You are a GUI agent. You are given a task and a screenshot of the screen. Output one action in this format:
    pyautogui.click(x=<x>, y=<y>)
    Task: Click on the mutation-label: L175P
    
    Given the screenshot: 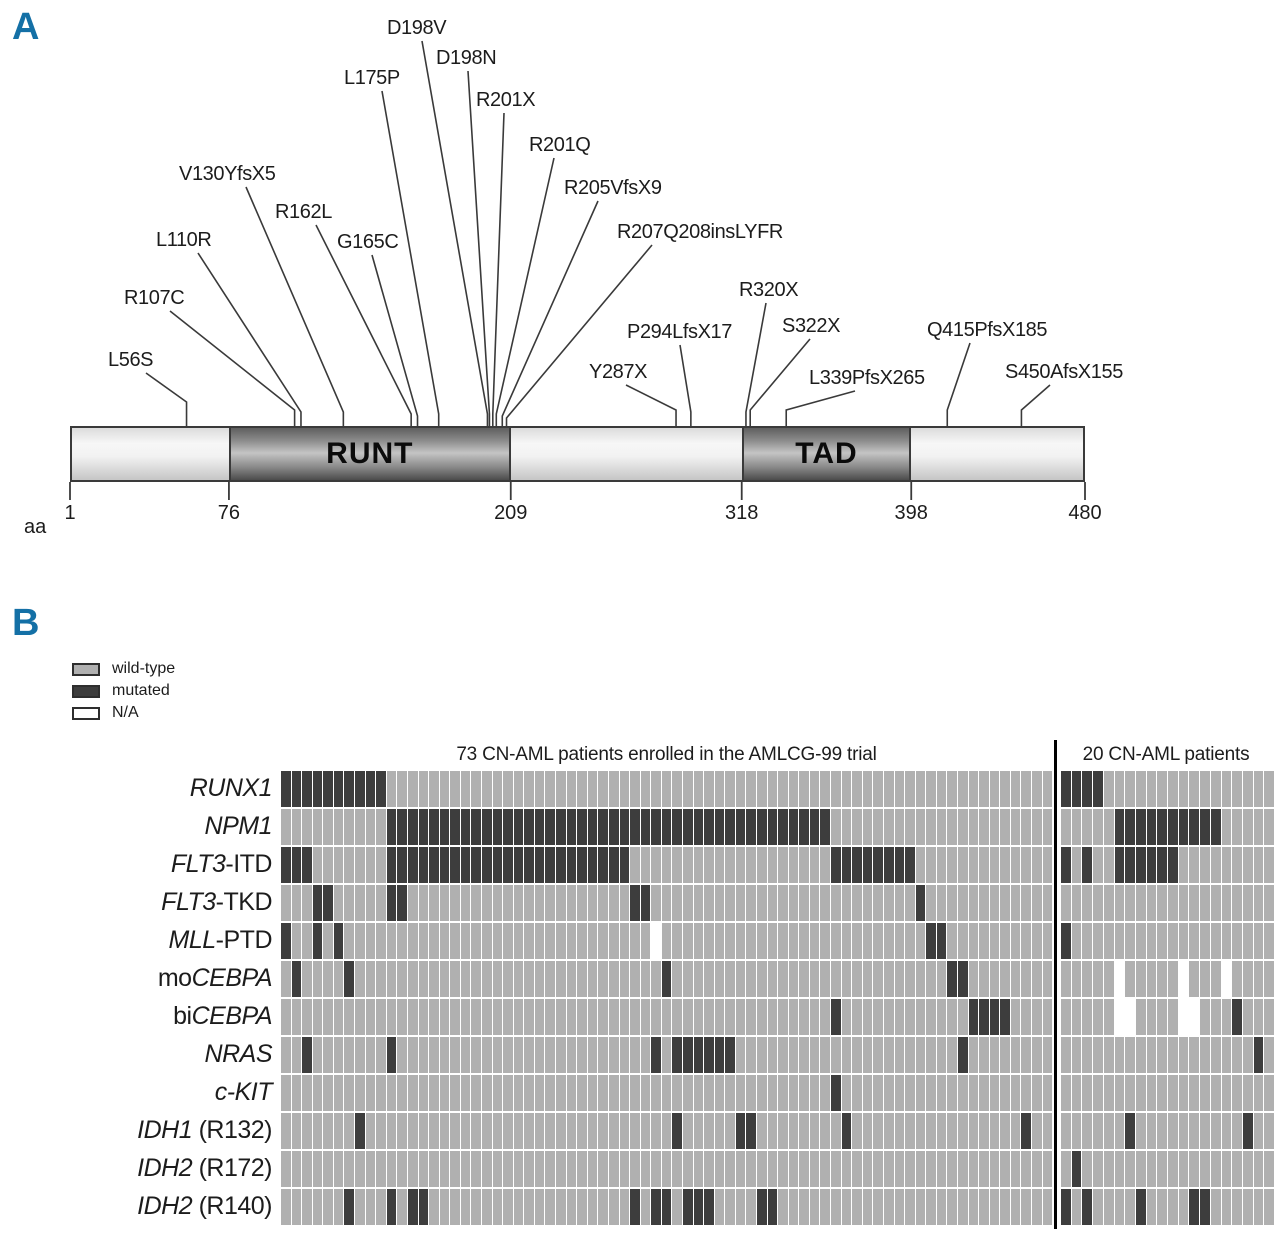 What is the action you would take?
    pyautogui.click(x=372, y=78)
    